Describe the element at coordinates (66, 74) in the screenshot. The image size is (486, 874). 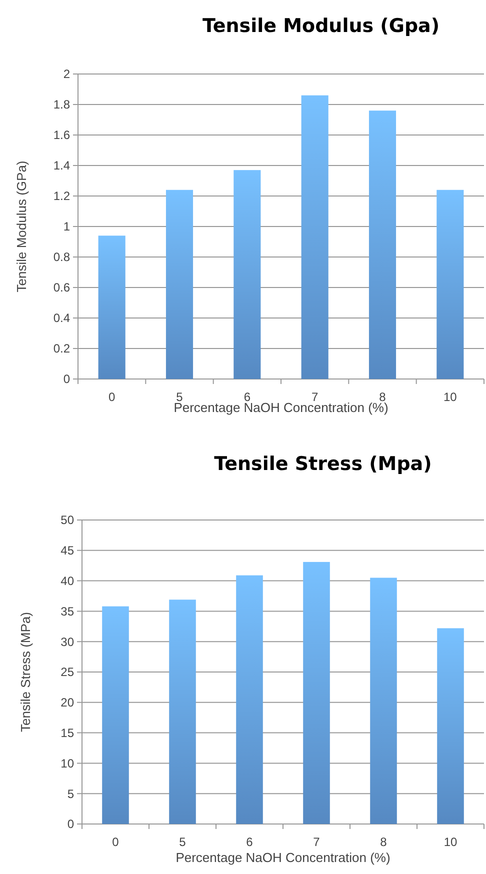
I see `y-tick-label: 2` at that location.